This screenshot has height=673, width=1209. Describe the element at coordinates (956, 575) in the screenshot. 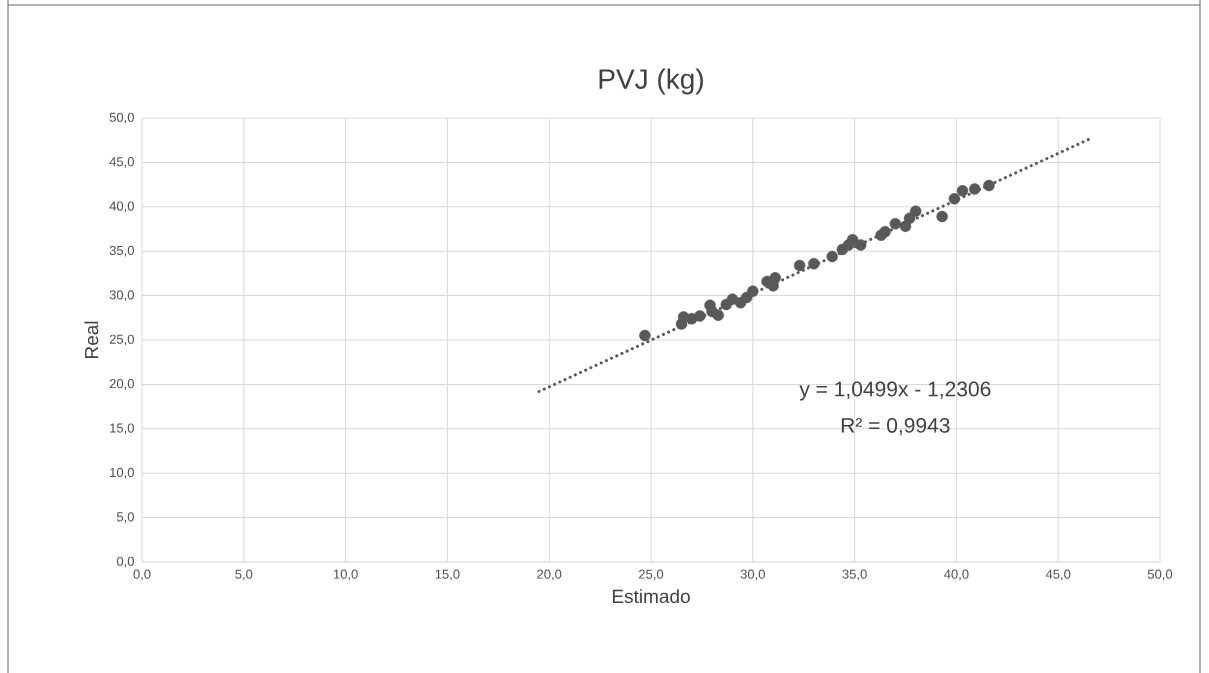

I see `x-tick-label: 40,0` at that location.